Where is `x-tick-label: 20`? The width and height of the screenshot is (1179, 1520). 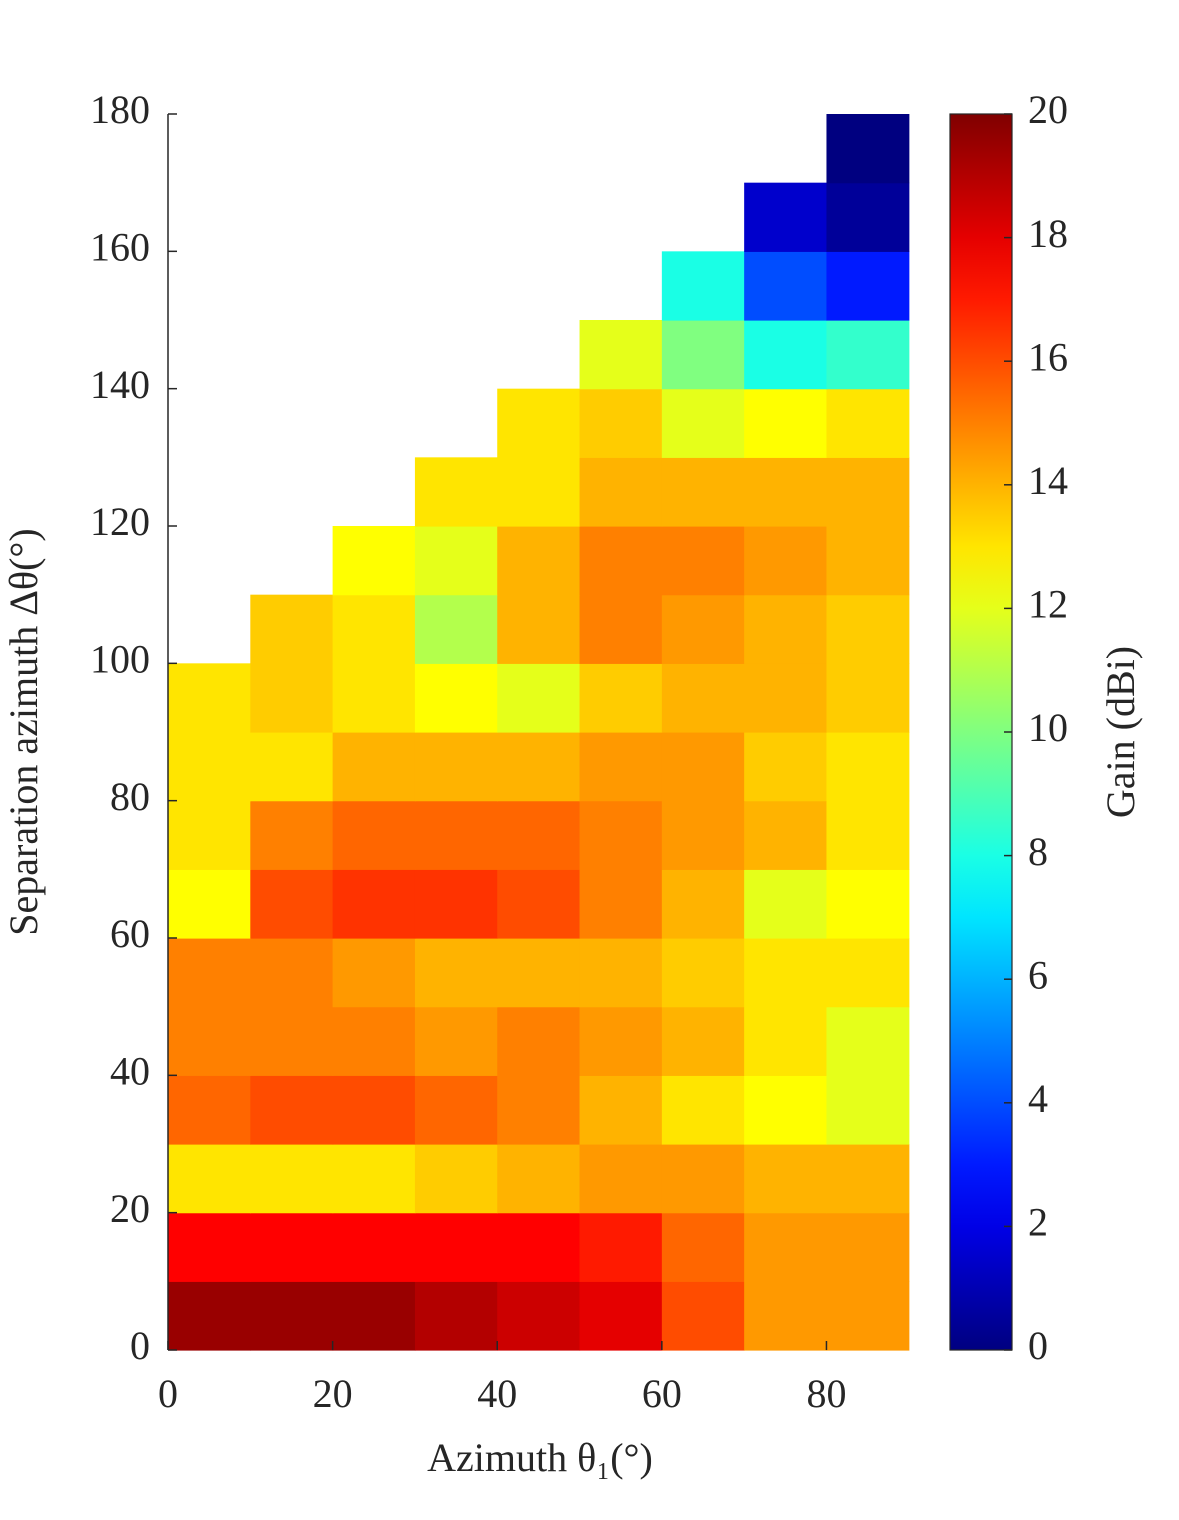
x-tick-label: 20 is located at coordinates (333, 1393).